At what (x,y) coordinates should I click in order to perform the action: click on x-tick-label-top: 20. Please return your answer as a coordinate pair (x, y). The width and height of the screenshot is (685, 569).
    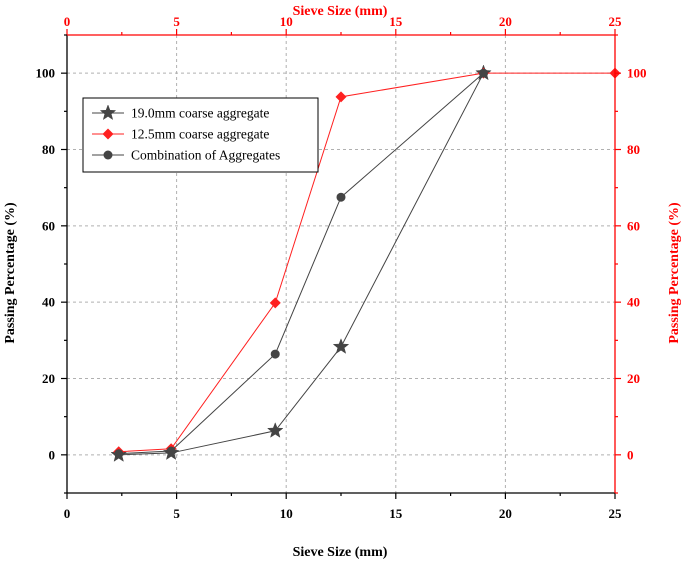
    Looking at the image, I should click on (505, 21).